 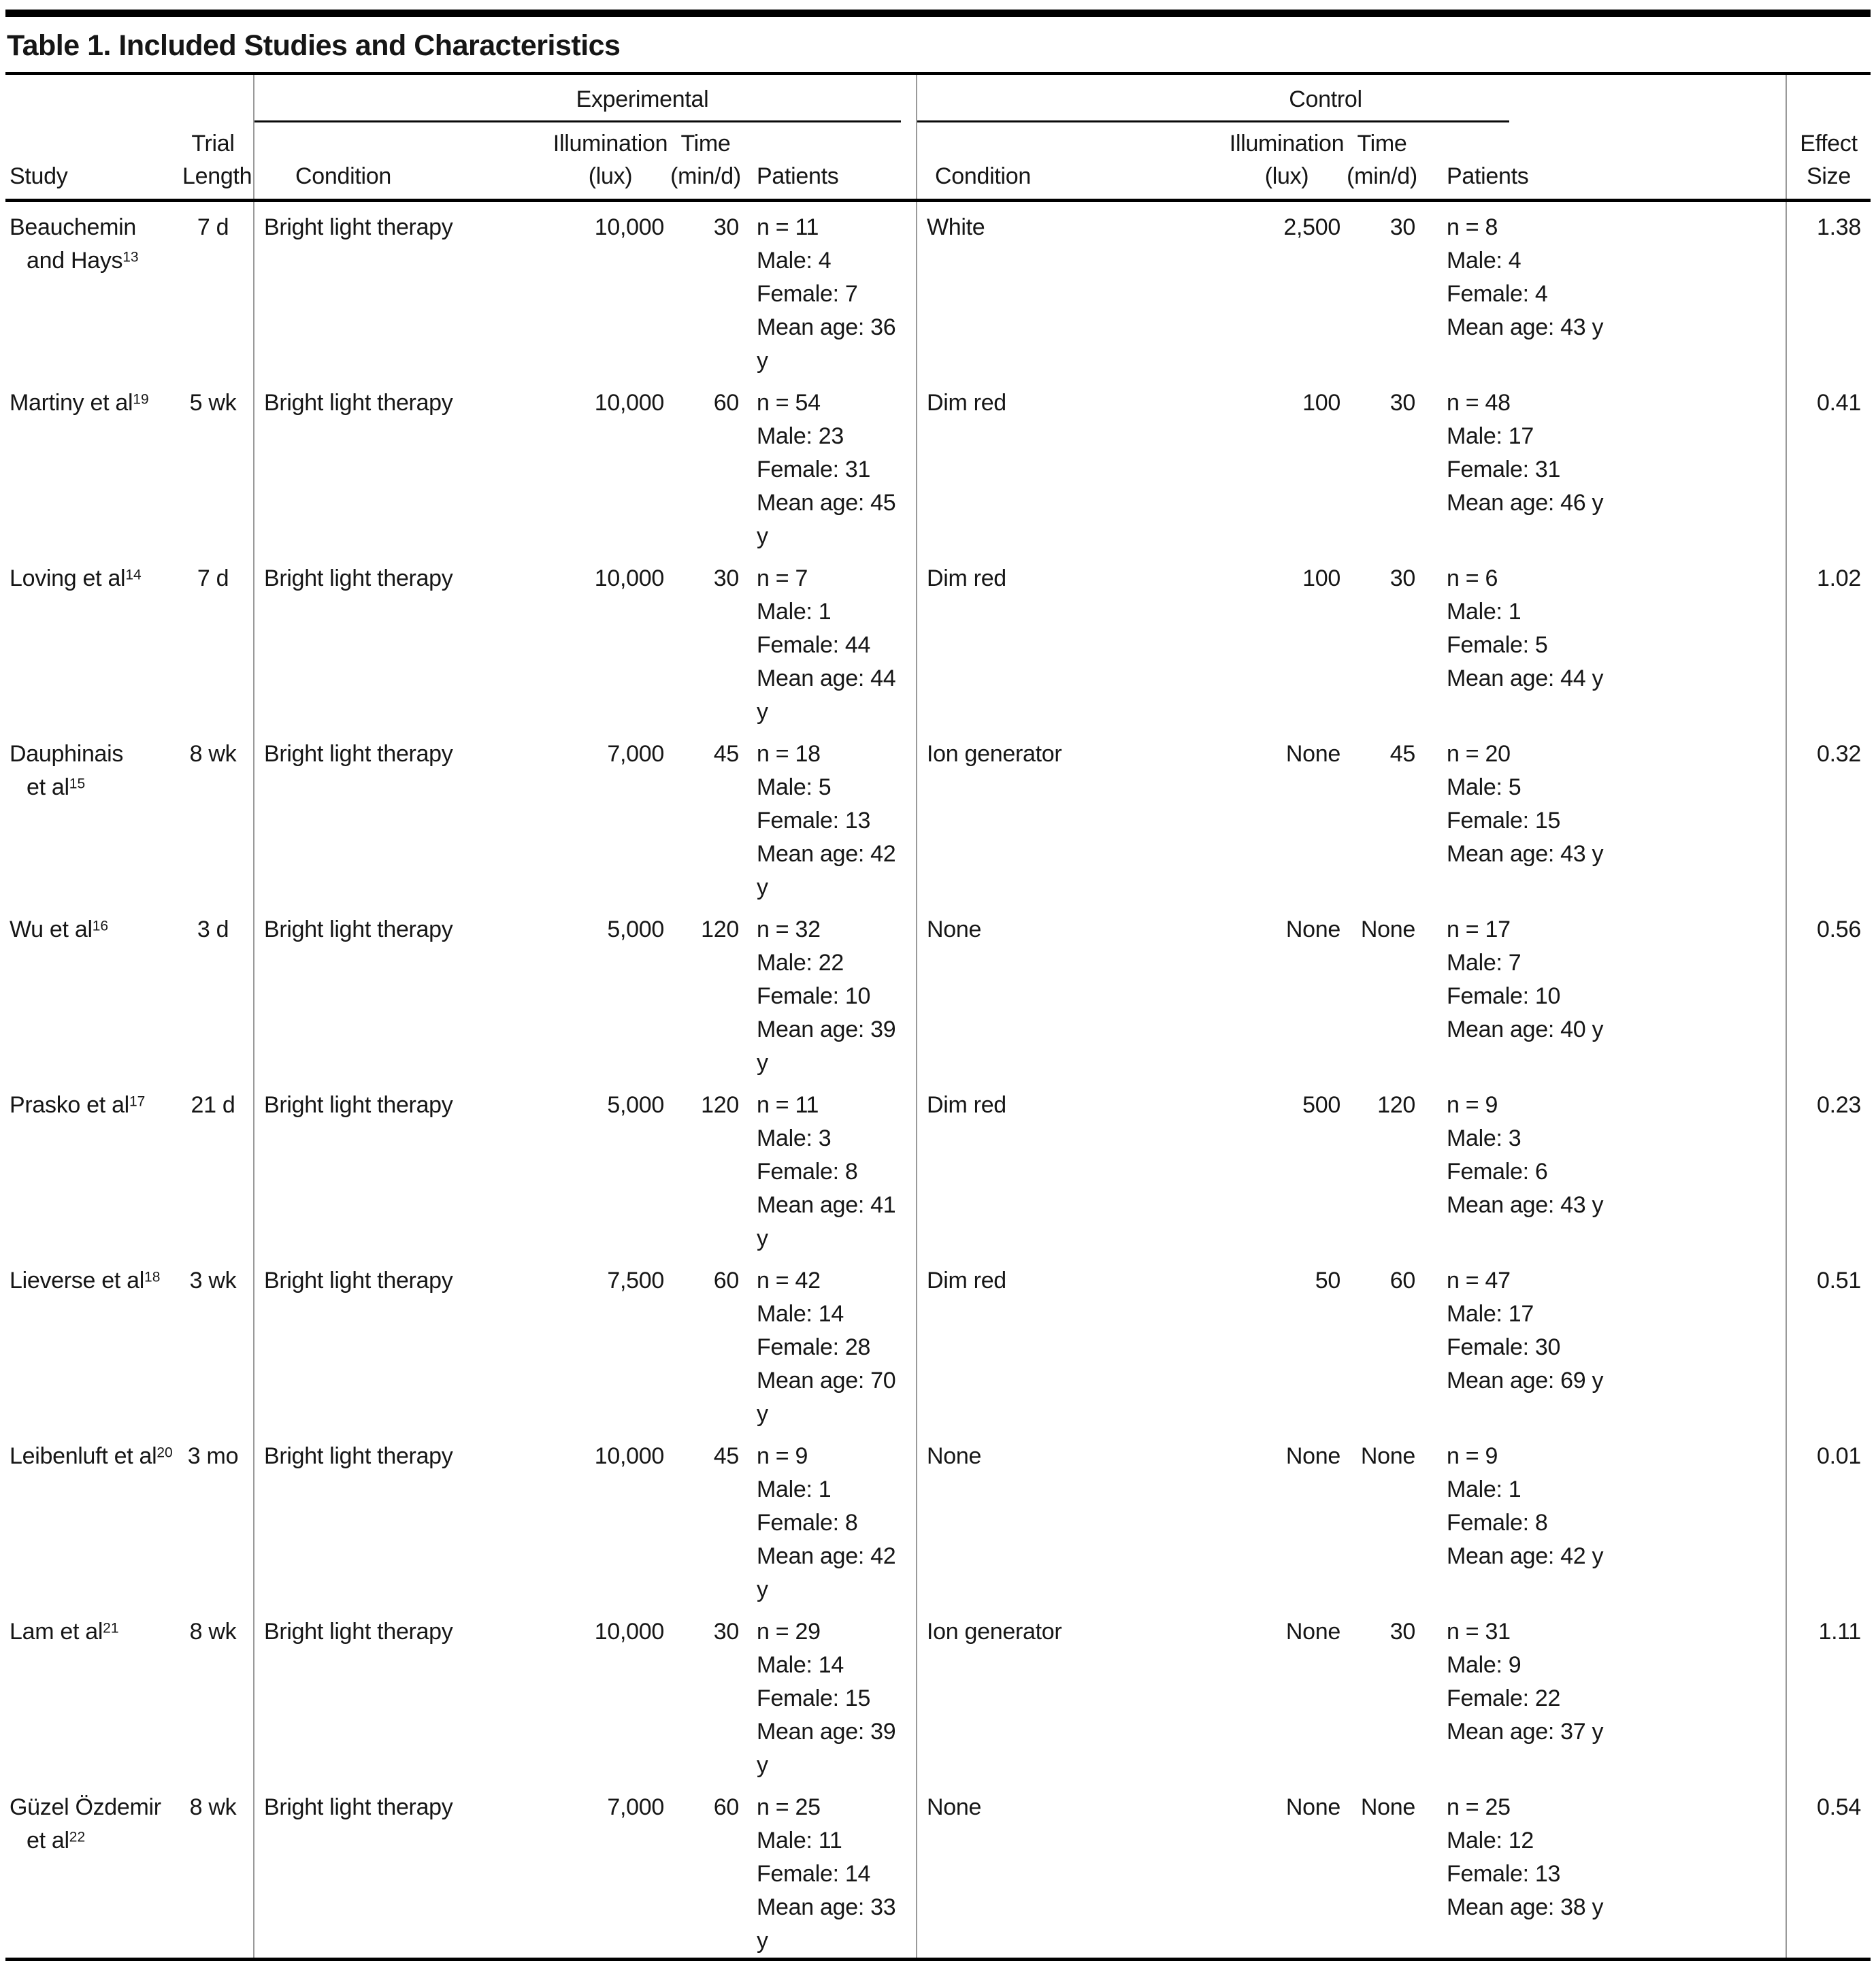 I want to click on ctrl-patients-male: Male: 17, so click(x=1490, y=1314).